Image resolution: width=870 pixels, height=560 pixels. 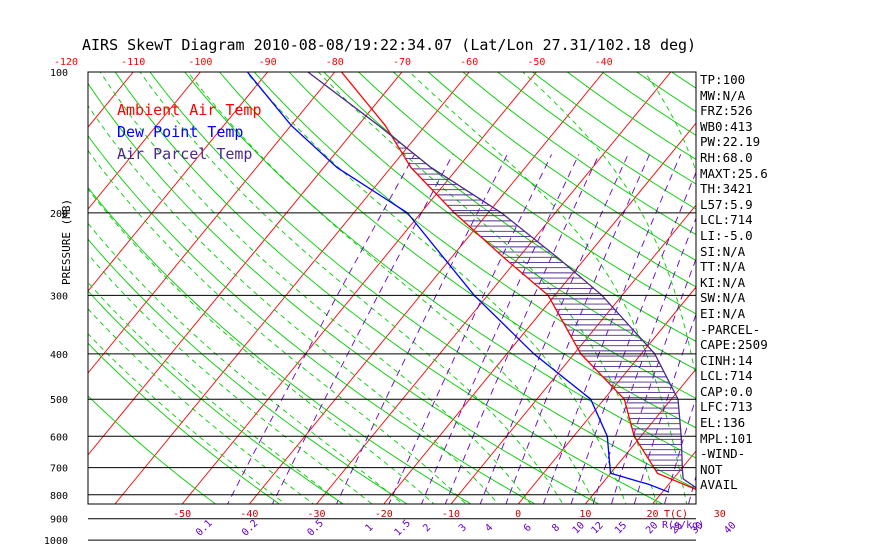 What do you see at coordinates (585, 514) in the screenshot?
I see `bottom-temp-tick-label: 10` at bounding box center [585, 514].